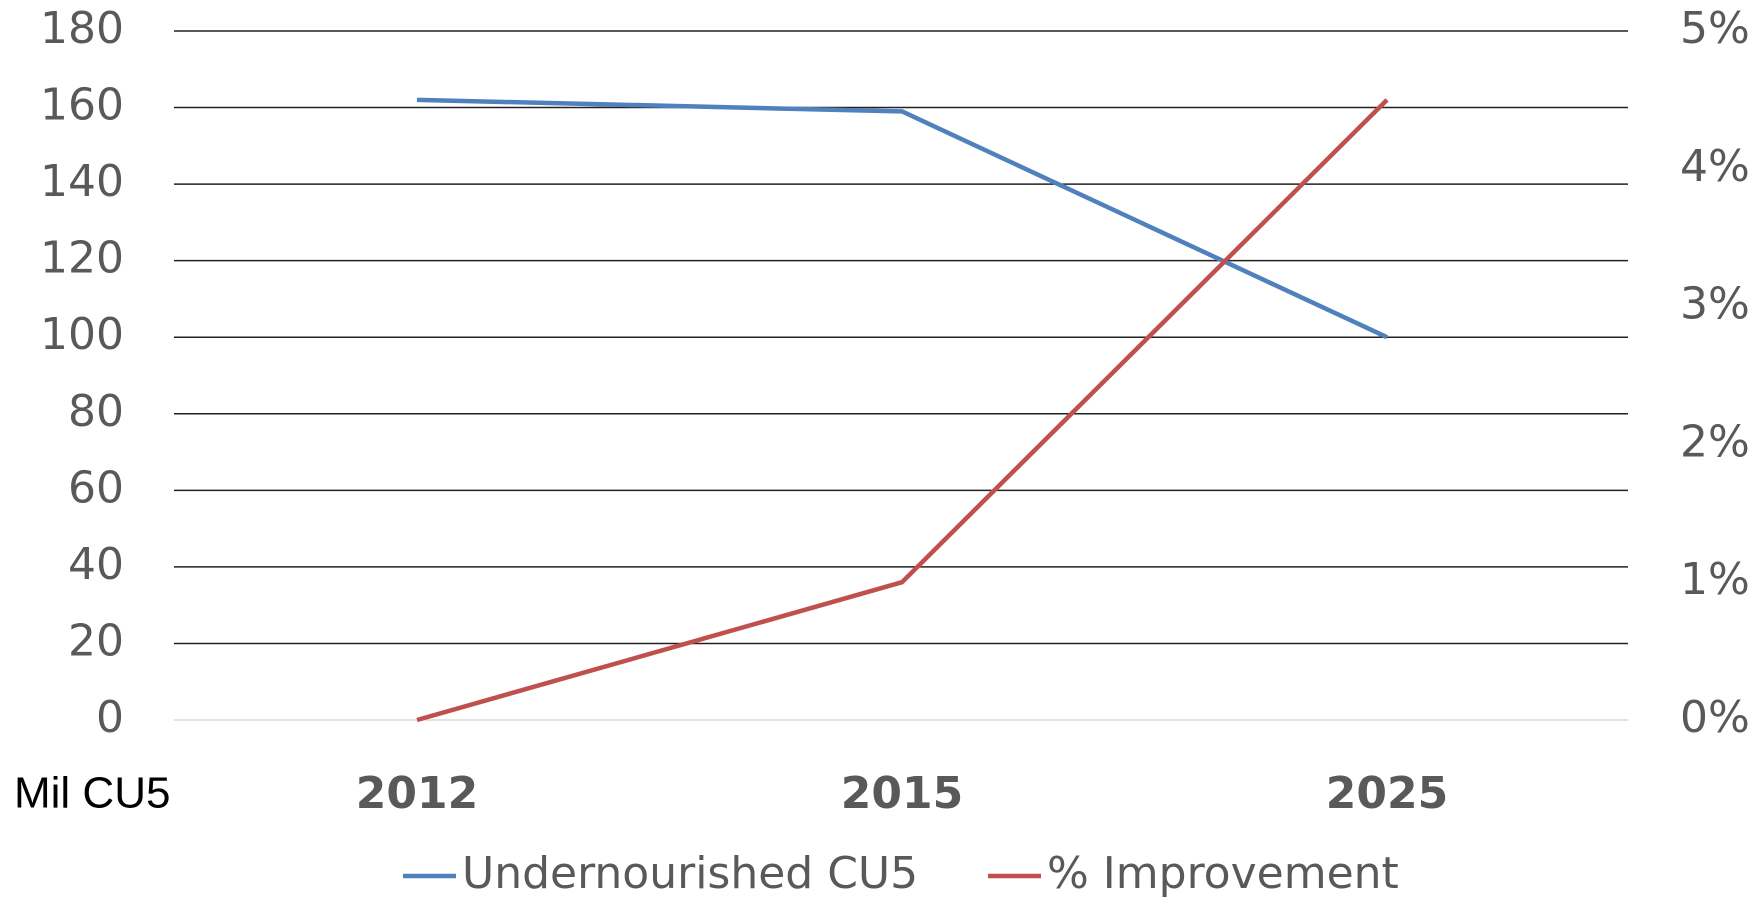 This screenshot has width=1756, height=904. Describe the element at coordinates (1715, 579) in the screenshot. I see `y2-tick-label: 1%` at that location.